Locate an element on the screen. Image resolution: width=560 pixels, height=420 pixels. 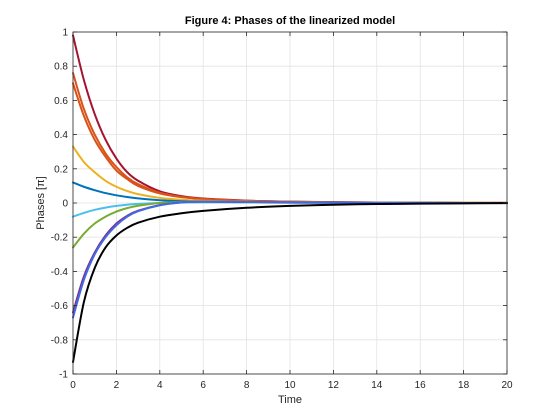
y-tick-label: 0.6 is located at coordinates (61, 101).